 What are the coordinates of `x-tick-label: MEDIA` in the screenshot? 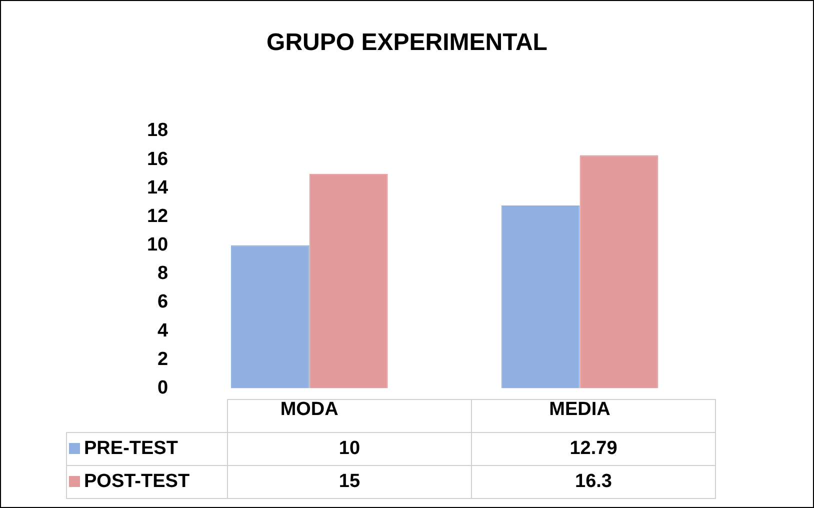 It's located at (580, 409).